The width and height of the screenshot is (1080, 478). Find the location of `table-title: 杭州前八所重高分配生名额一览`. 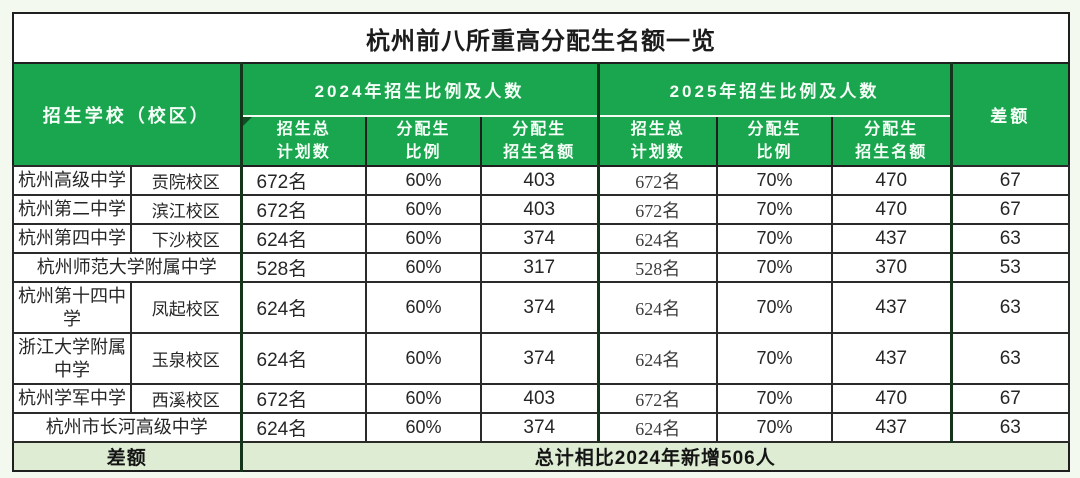

table-title: 杭州前八所重高分配生名额一览 is located at coordinates (541, 38).